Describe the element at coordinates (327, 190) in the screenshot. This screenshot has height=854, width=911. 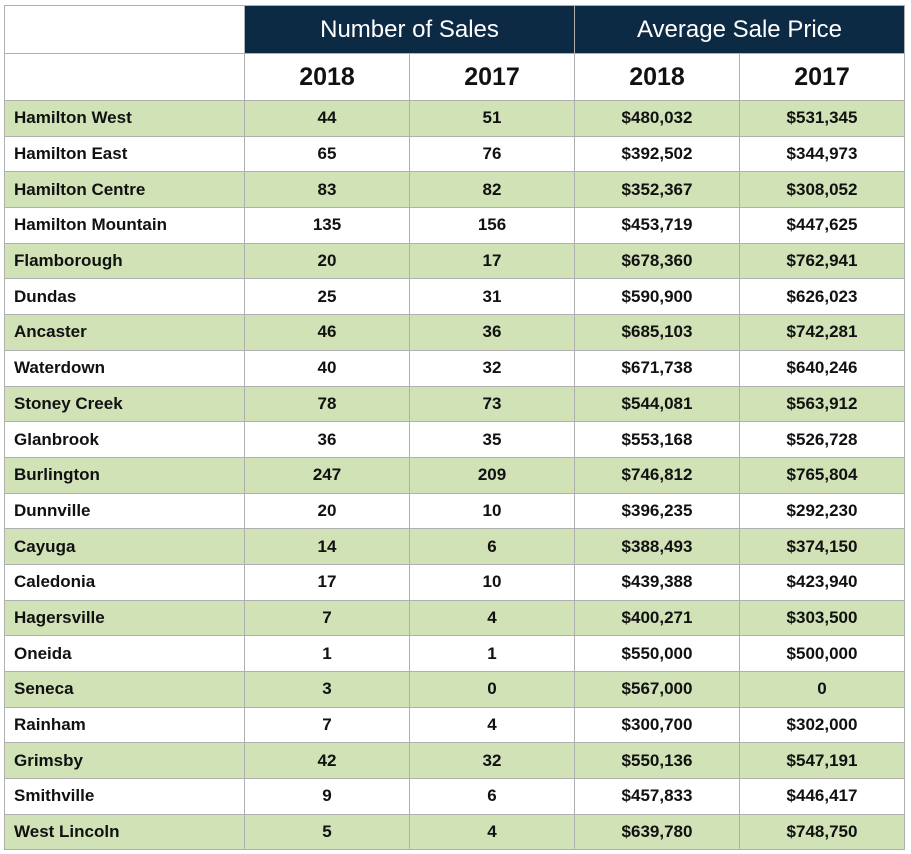
I see `sales-2018-cell: 83` at that location.